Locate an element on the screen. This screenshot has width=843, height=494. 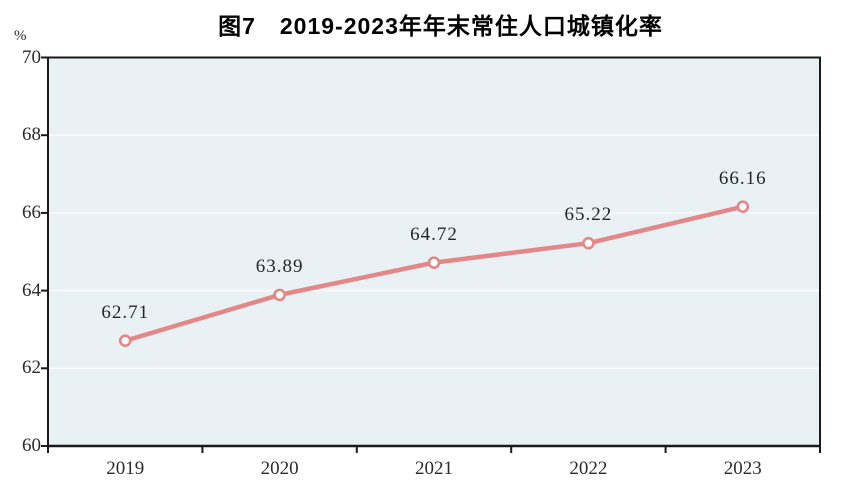
data-point-label: 64.72 is located at coordinates (434, 234).